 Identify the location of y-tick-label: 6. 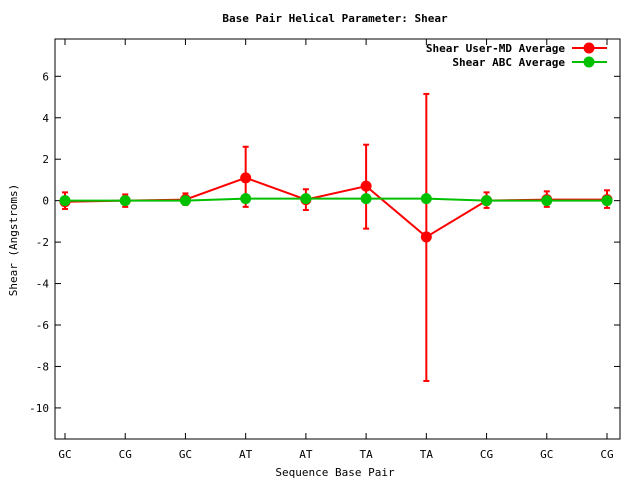
(45, 76).